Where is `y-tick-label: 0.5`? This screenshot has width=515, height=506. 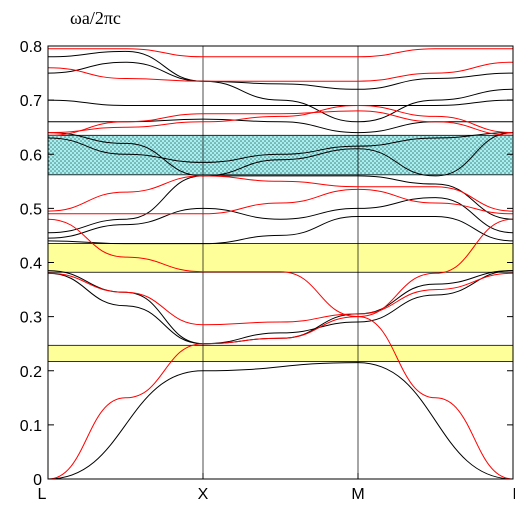
y-tick-label: 0.5 is located at coordinates (31, 209).